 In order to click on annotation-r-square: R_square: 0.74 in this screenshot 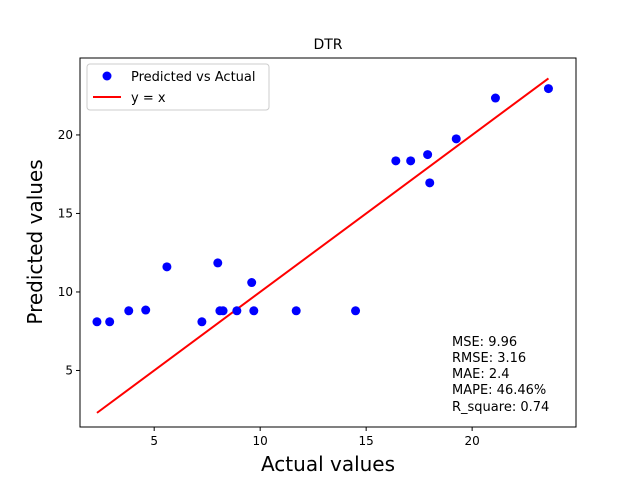, I will do `click(500, 407)`.